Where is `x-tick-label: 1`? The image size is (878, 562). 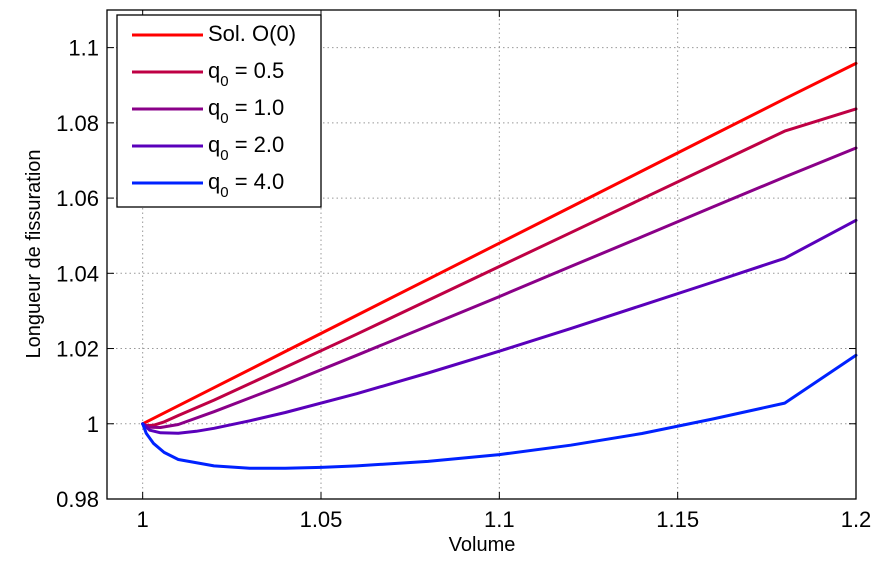
x-tick-label: 1 is located at coordinates (143, 519).